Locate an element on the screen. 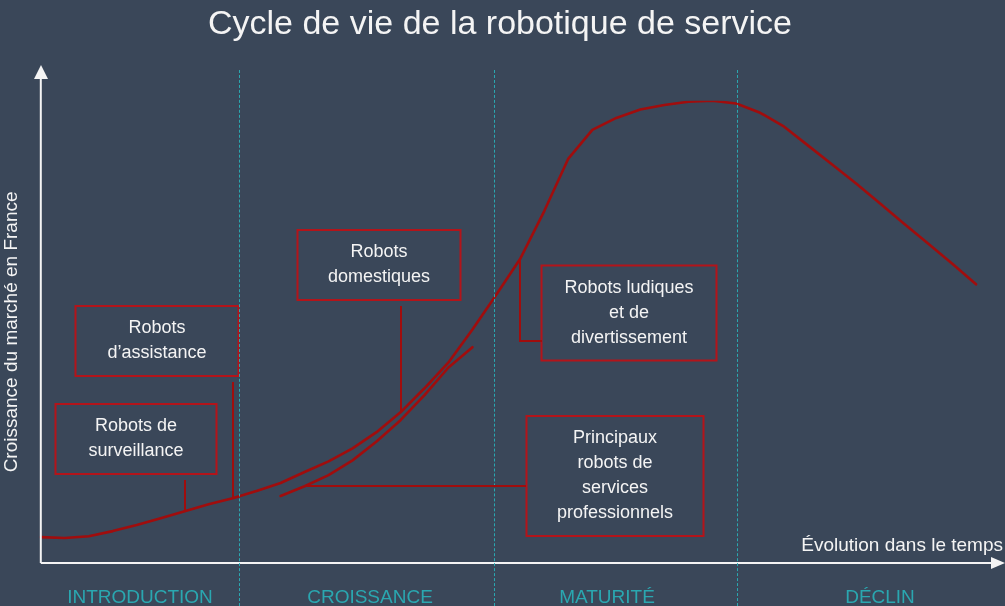  y-axis-title: Croissance du marché en France is located at coordinates (10, 332).